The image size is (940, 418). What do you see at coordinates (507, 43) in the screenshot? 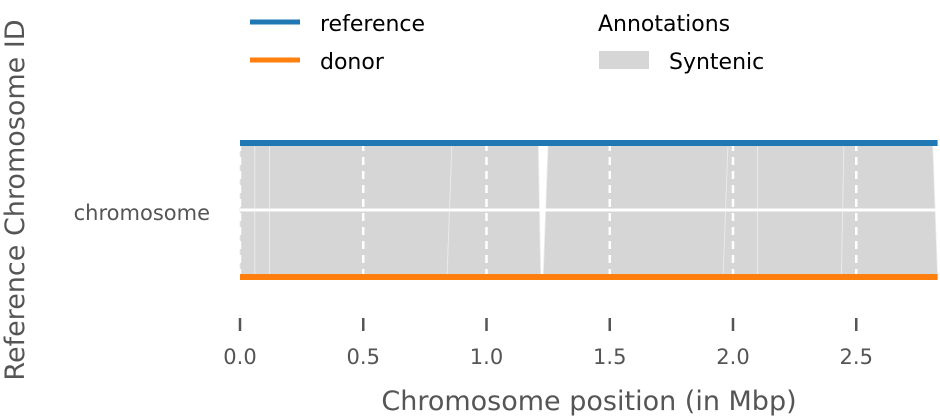
I see `legend: reference donor Annotations Syntenic` at bounding box center [507, 43].